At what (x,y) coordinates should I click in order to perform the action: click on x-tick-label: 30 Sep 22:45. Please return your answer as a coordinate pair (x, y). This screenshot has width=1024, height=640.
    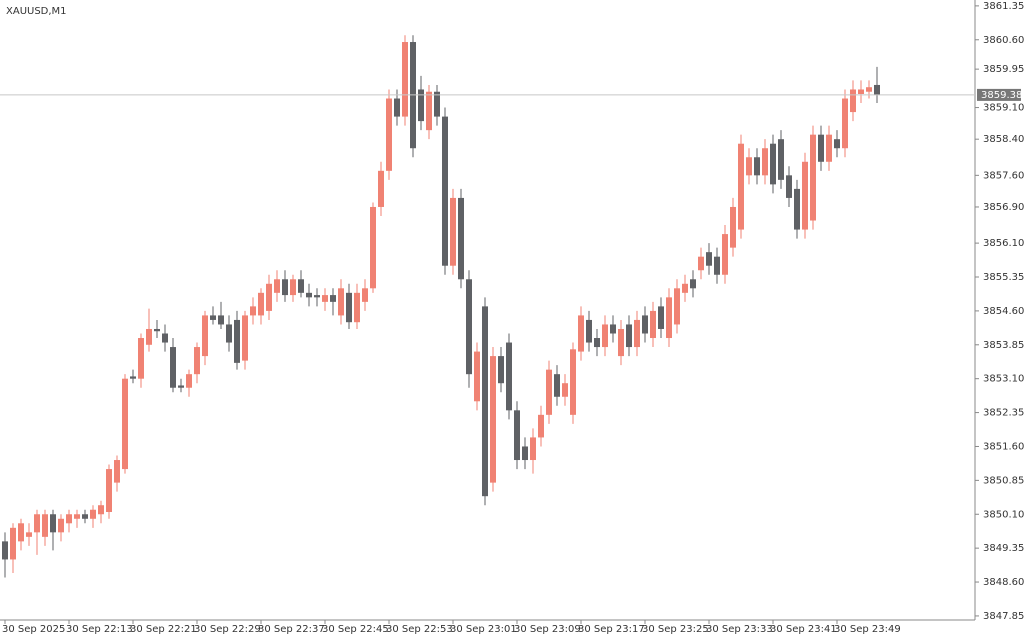
    Looking at the image, I should click on (355, 629).